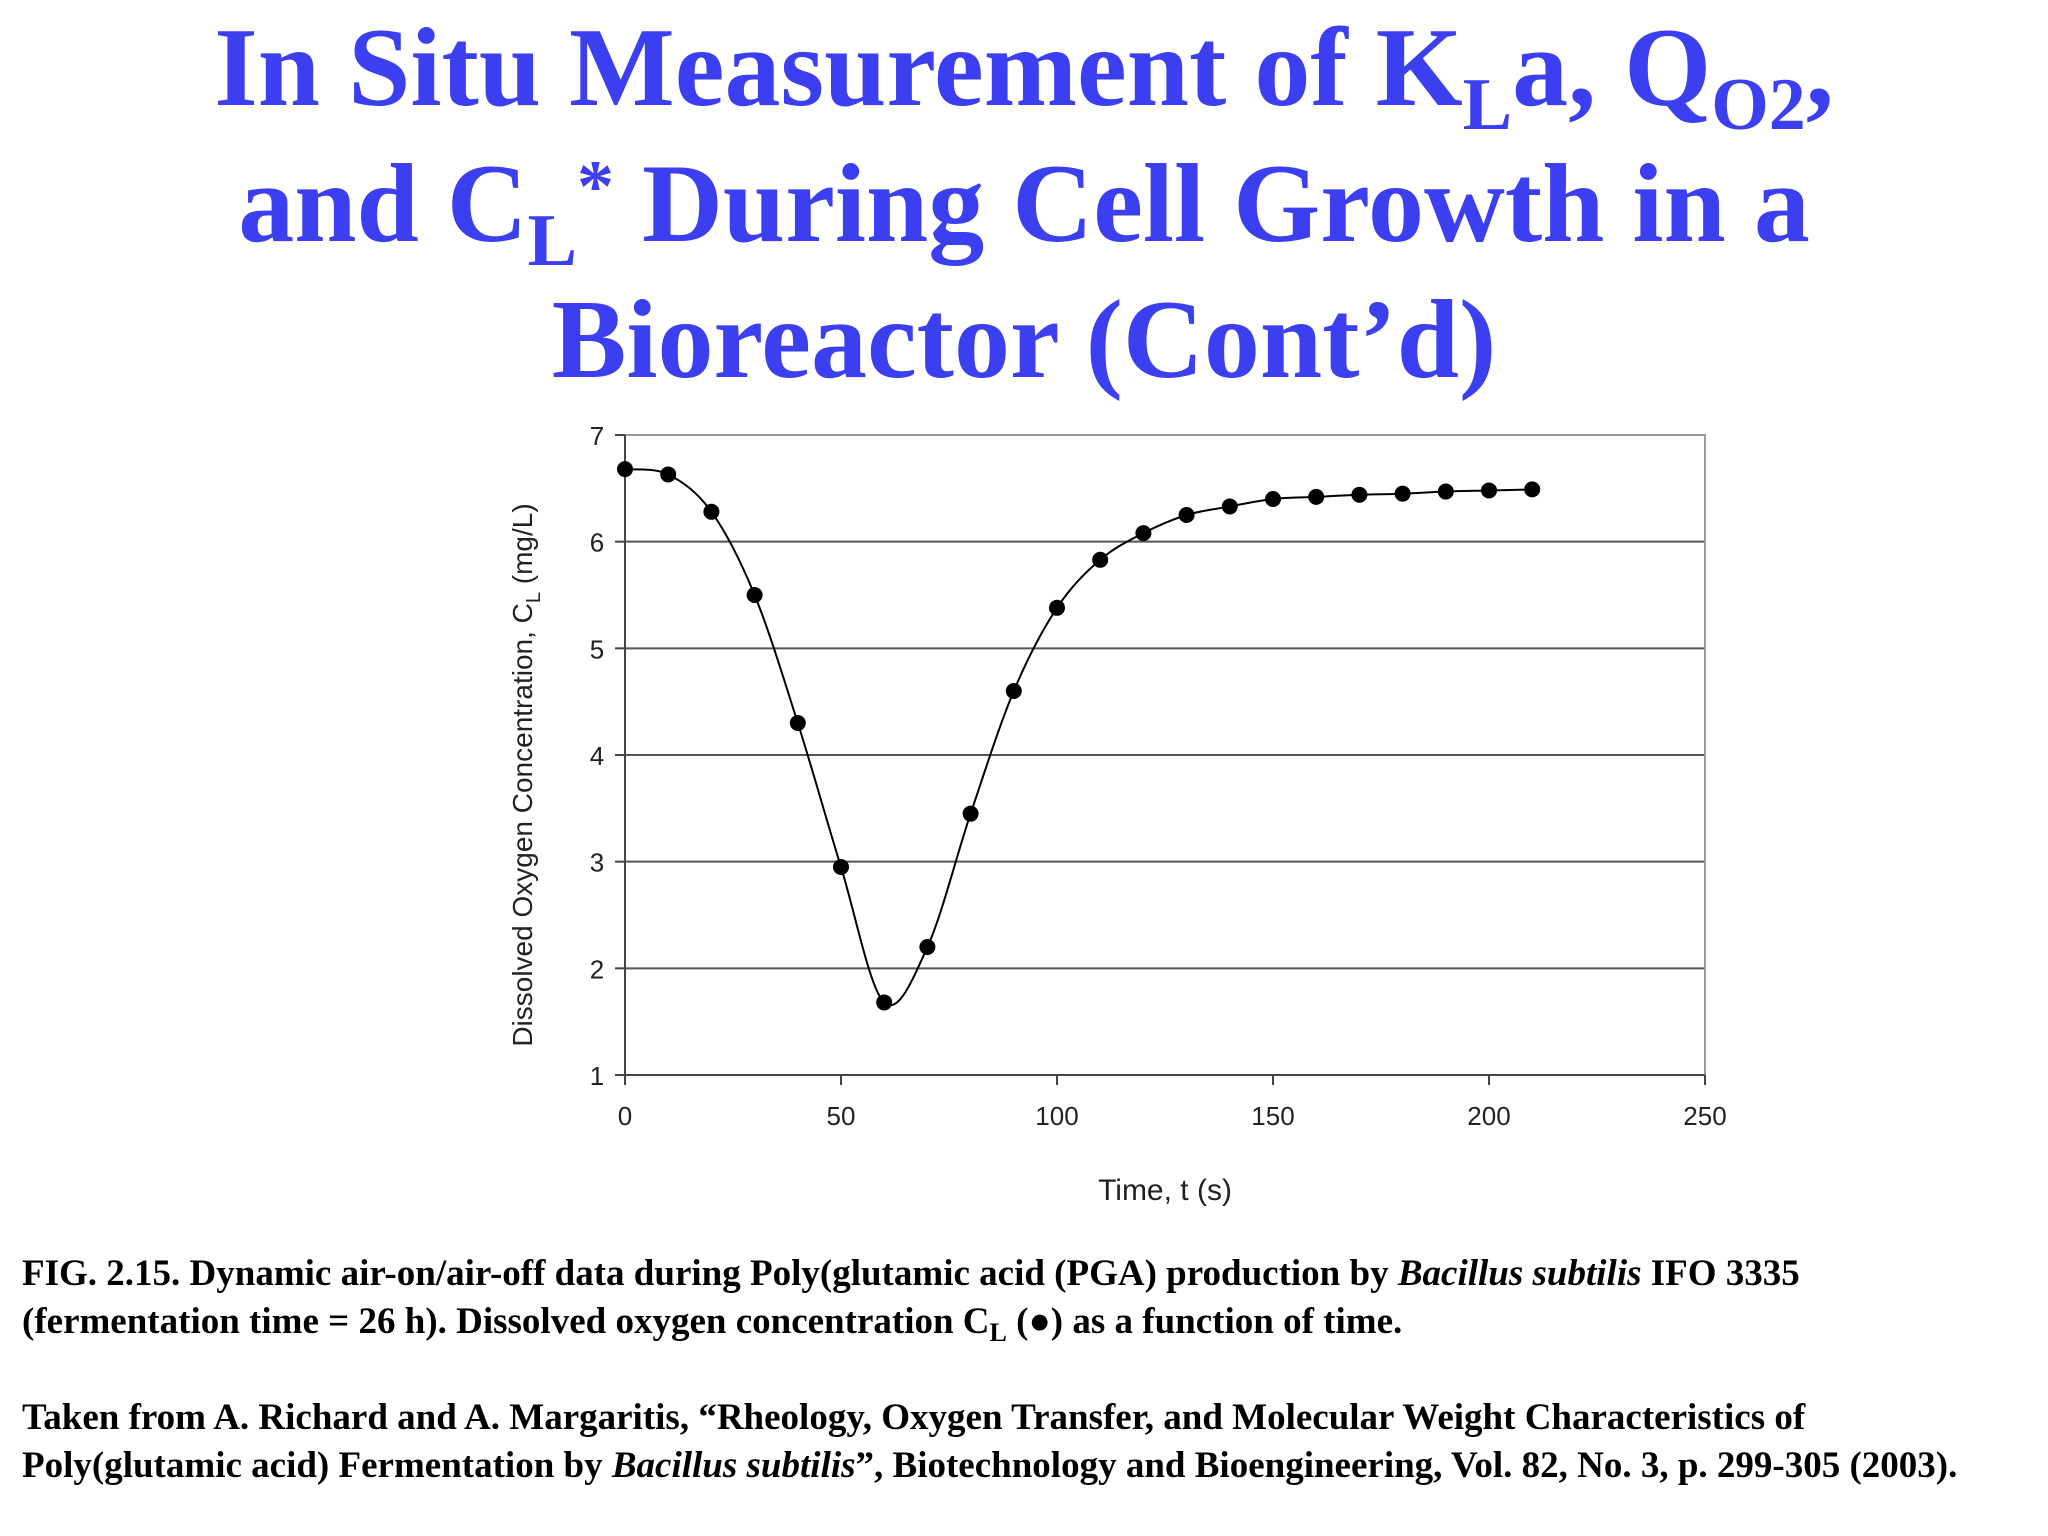 Image resolution: width=2048 pixels, height=1536 pixels. I want to click on x-axis-label: Time, t (s), so click(1165, 1190).